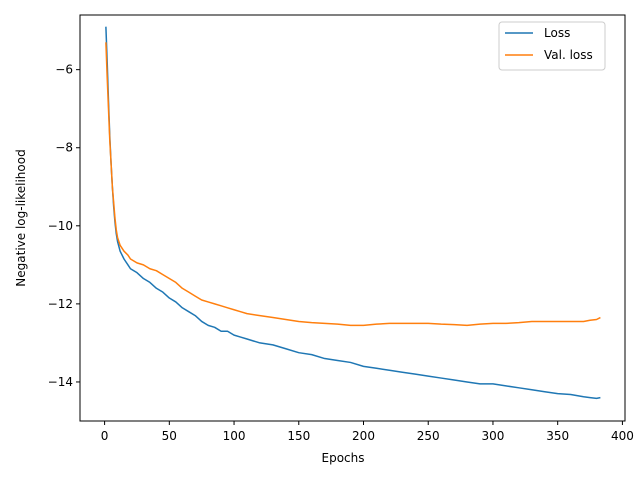 This screenshot has width=640, height=480. Describe the element at coordinates (234, 436) in the screenshot. I see `x-tick-label: 100` at that location.